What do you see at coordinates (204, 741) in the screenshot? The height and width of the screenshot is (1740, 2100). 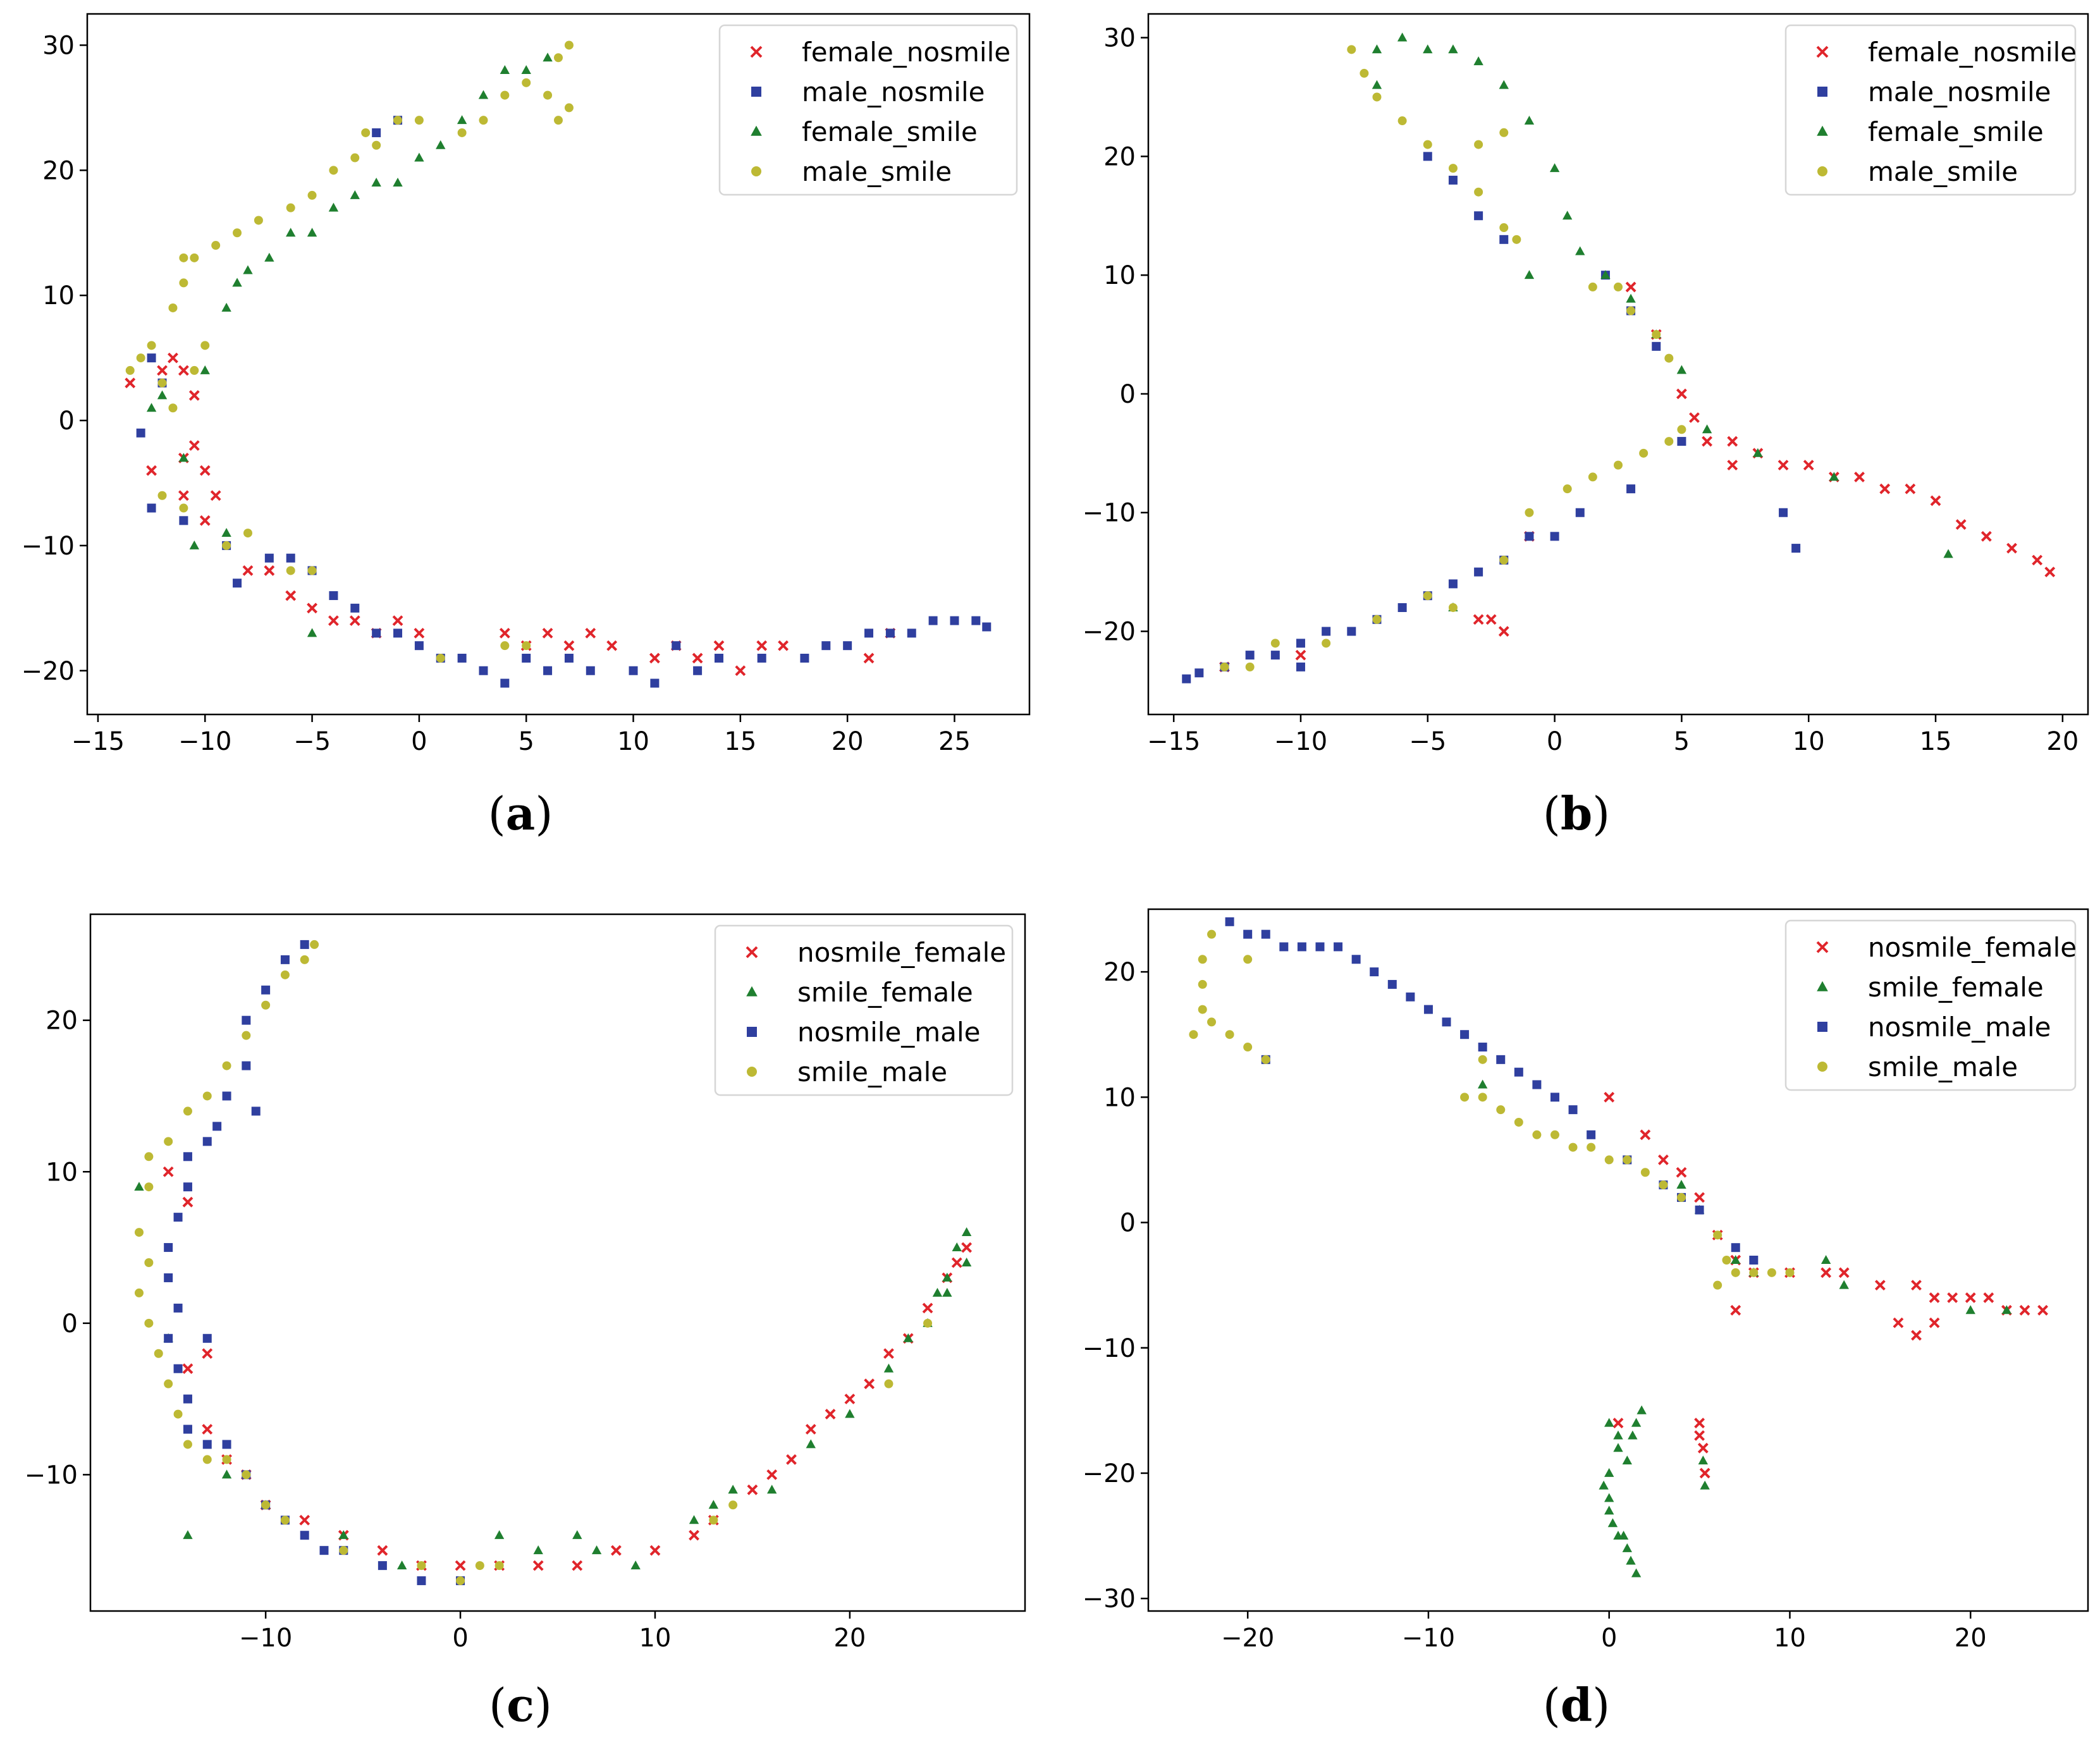 I see `x-tick-label: −10` at bounding box center [204, 741].